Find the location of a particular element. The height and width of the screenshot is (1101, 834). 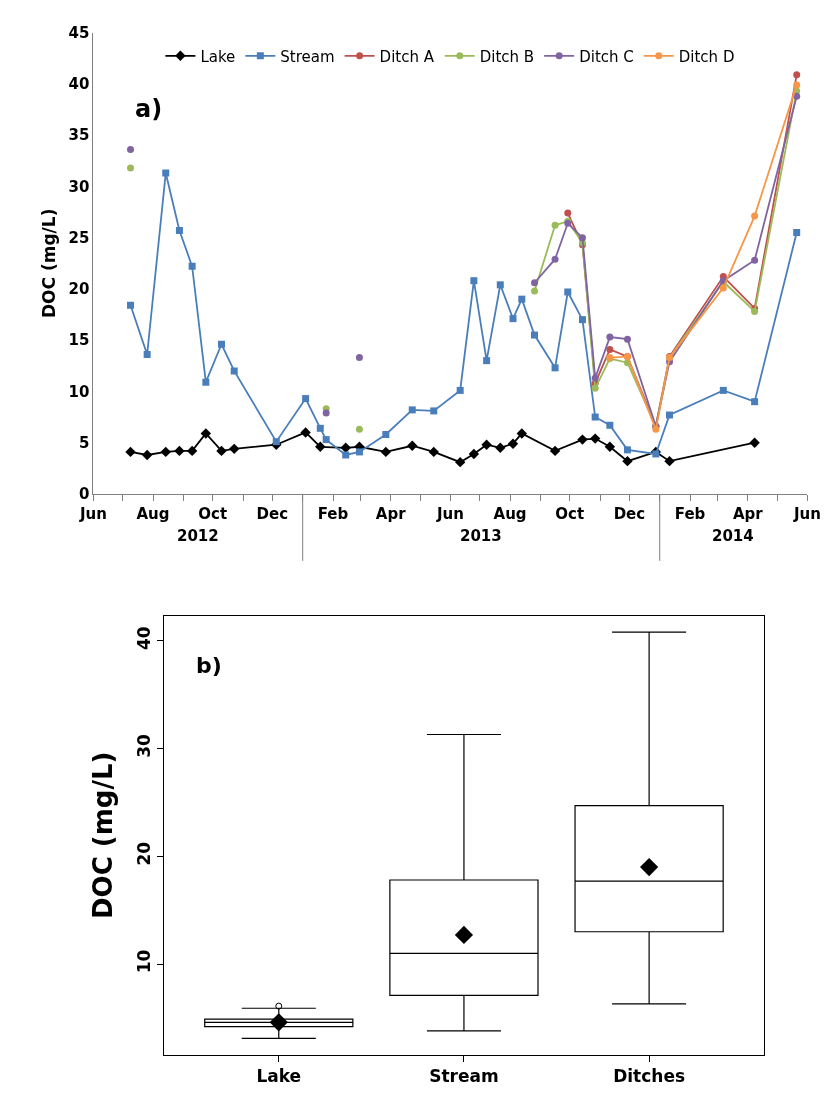

x-tick-label: Apr is located at coordinates (748, 513).